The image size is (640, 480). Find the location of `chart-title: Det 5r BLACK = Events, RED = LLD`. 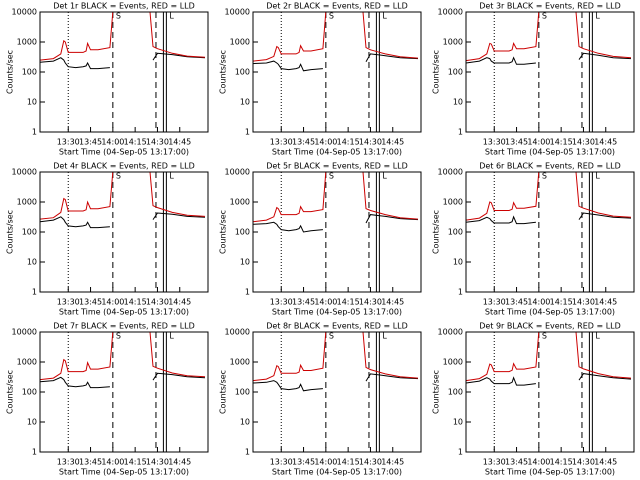

chart-title: Det 5r BLACK = Events, RED = LLD is located at coordinates (337, 166).